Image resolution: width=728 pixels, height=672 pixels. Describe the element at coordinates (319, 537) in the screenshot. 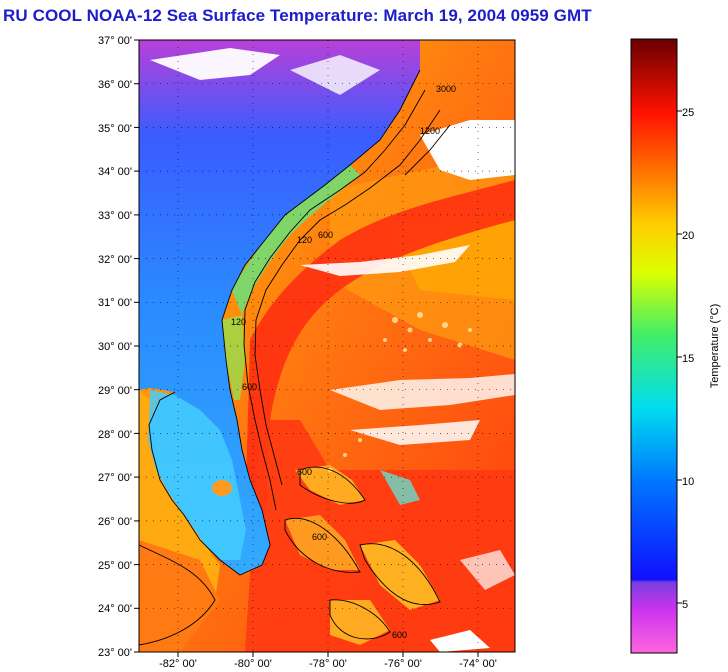

I see `contour-label-600-south: 600` at that location.